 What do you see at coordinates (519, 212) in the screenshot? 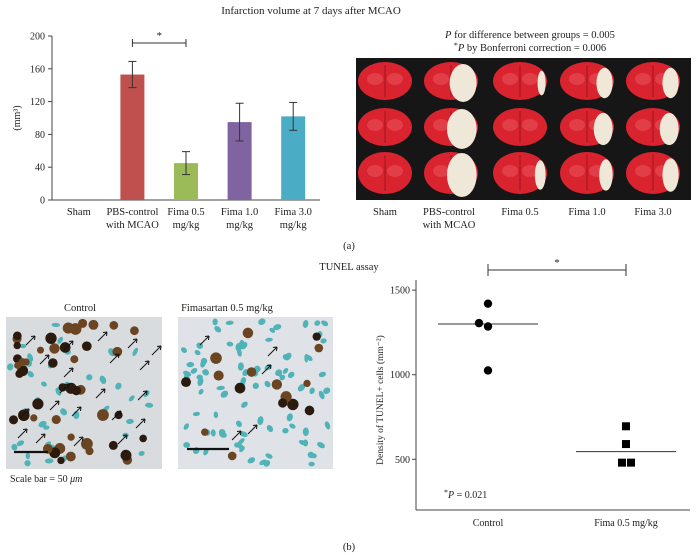
I see `brain-label-fima05: Fima 0.5` at bounding box center [519, 212].